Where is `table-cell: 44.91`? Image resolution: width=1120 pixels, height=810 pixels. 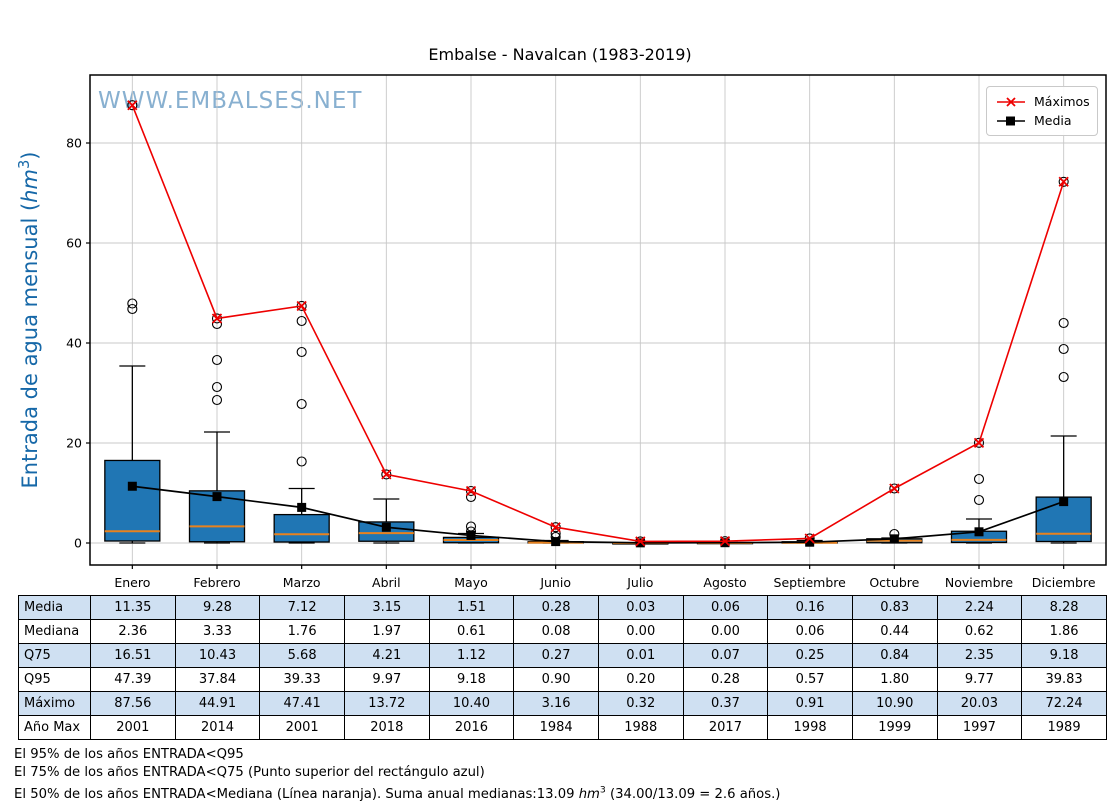
table-cell: 44.91 is located at coordinates (217, 703).